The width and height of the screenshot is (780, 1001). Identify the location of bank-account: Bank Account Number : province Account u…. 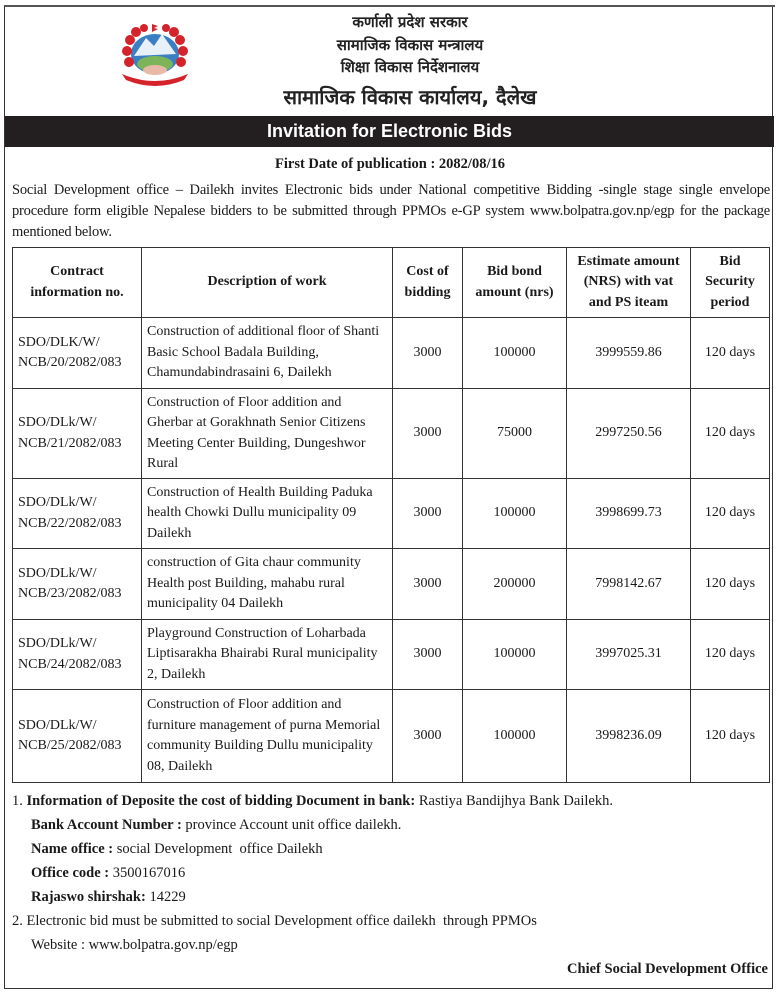
(216, 825).